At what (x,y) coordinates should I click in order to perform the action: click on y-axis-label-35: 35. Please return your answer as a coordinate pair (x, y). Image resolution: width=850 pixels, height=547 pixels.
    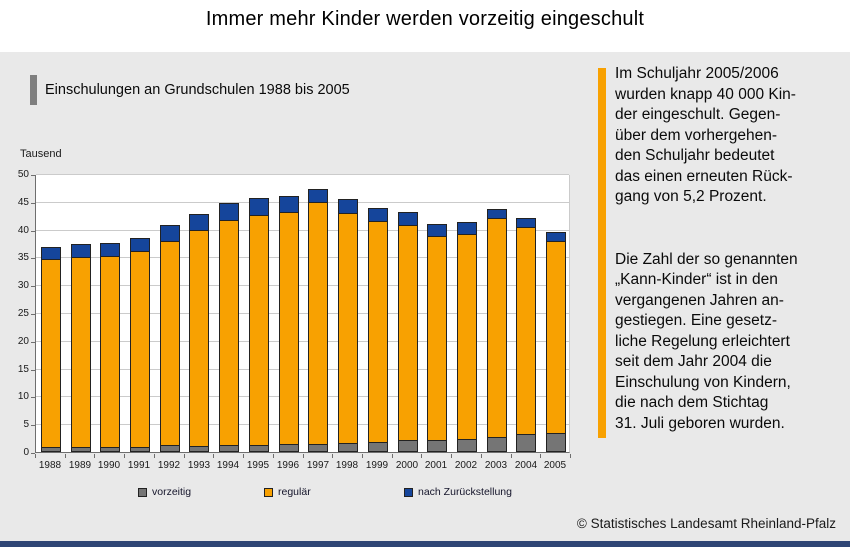
    Looking at the image, I should click on (23, 257).